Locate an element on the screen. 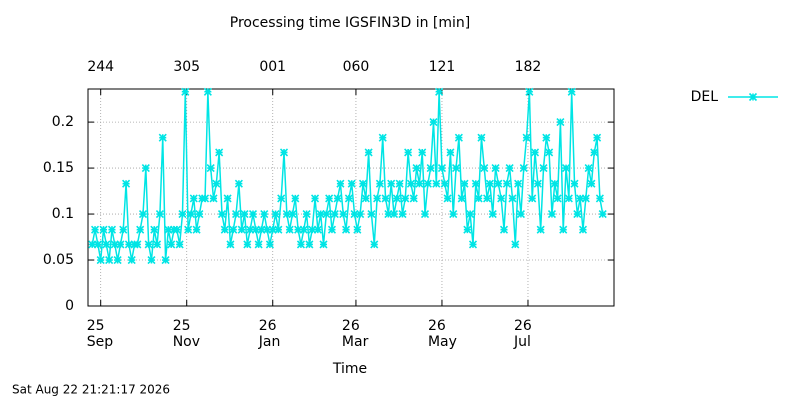 This screenshot has width=800, height=400. y-tick-label: 0 is located at coordinates (69, 306).